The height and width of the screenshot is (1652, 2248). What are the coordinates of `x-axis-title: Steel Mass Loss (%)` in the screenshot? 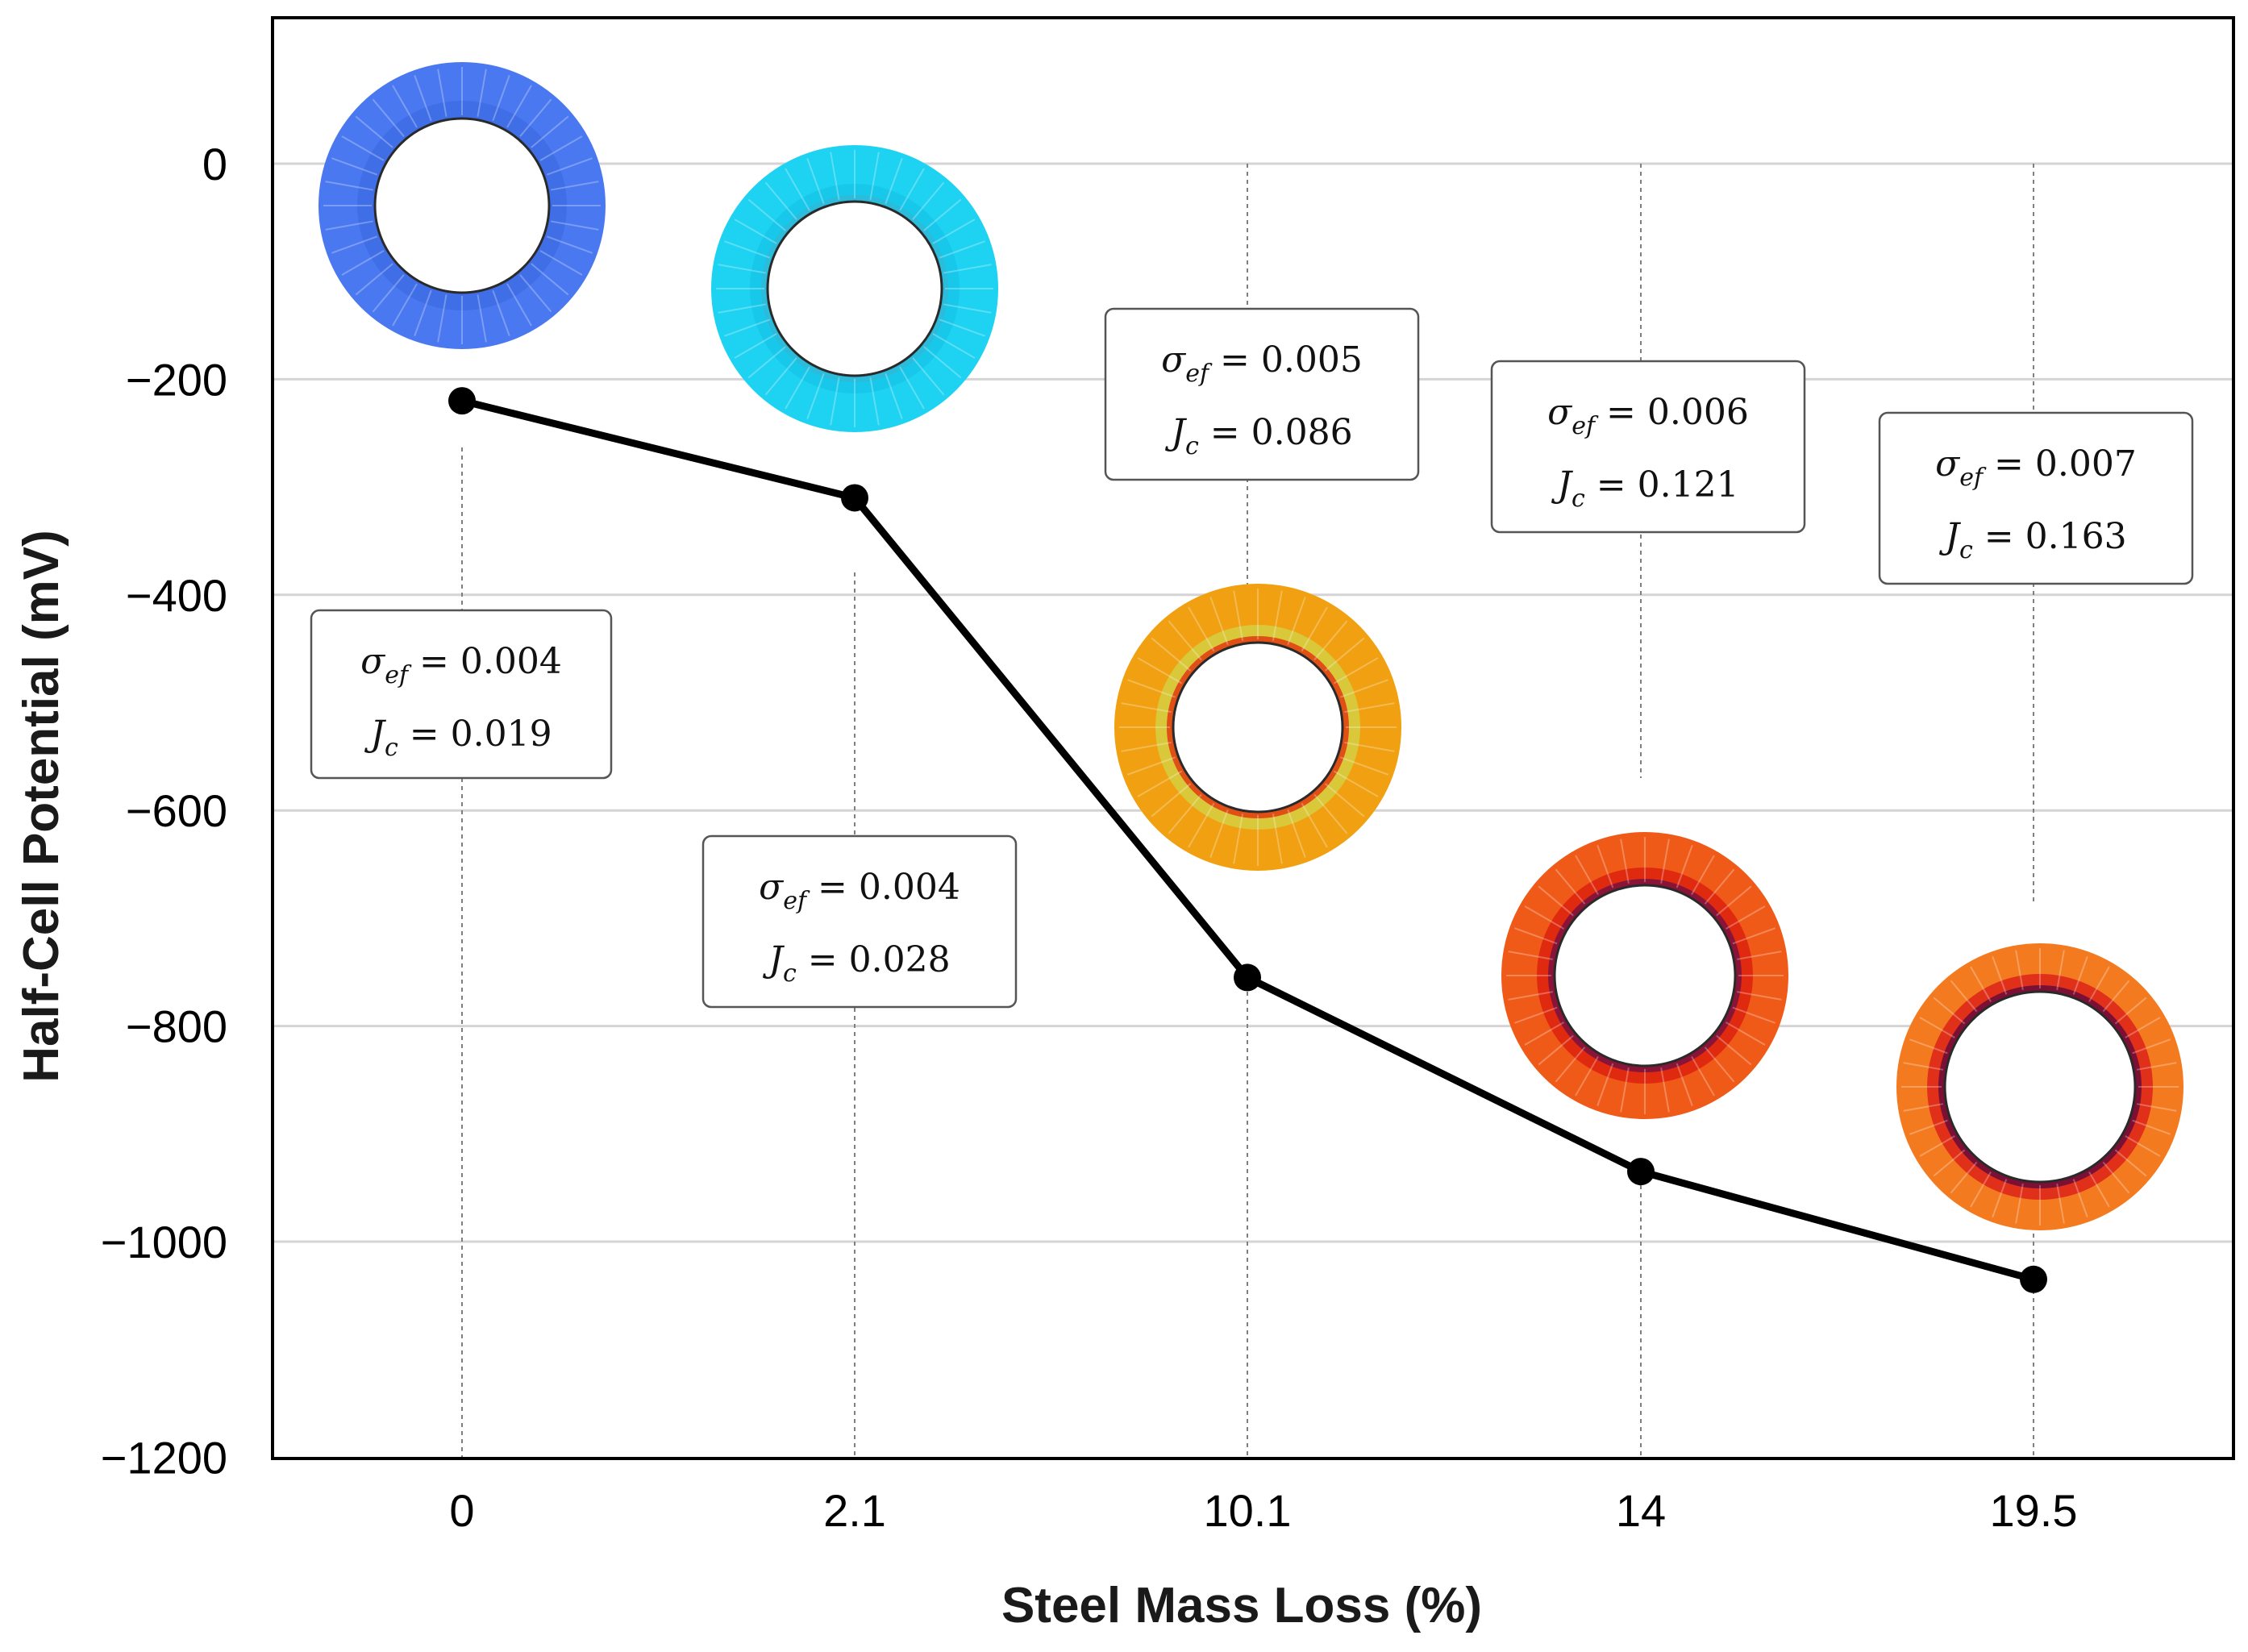 It's located at (1241, 1605).